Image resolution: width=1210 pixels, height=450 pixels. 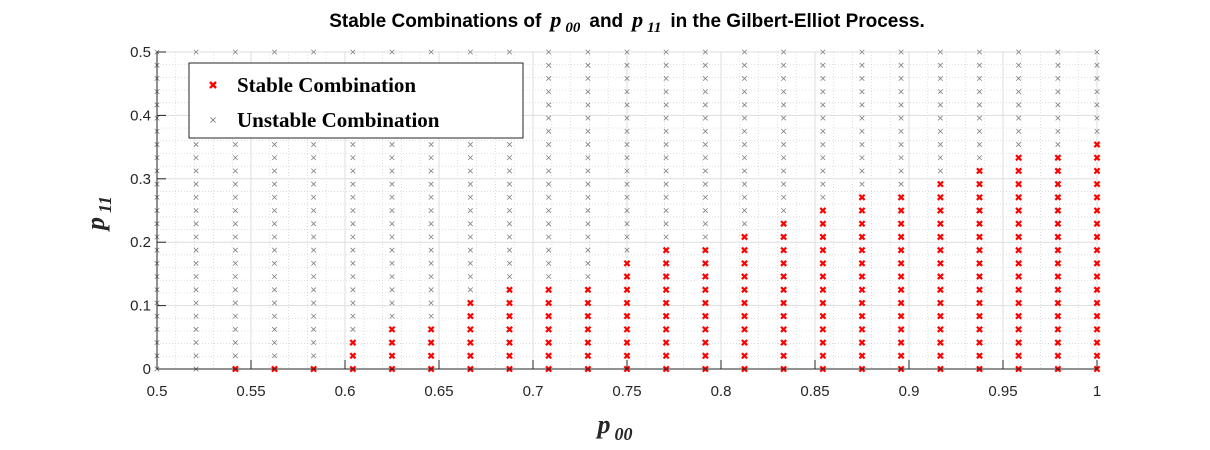 What do you see at coordinates (338, 120) in the screenshot?
I see `legend-label-unstable: Unstable Combination` at bounding box center [338, 120].